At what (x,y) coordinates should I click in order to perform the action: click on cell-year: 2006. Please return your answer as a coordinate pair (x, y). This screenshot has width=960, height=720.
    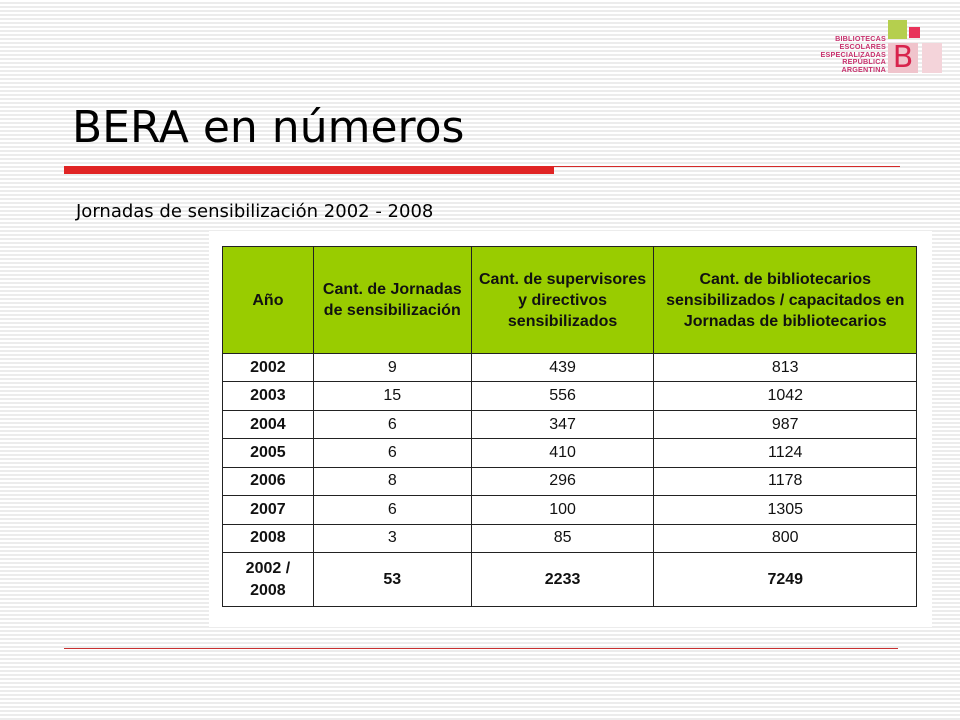
    Looking at the image, I should click on (268, 481).